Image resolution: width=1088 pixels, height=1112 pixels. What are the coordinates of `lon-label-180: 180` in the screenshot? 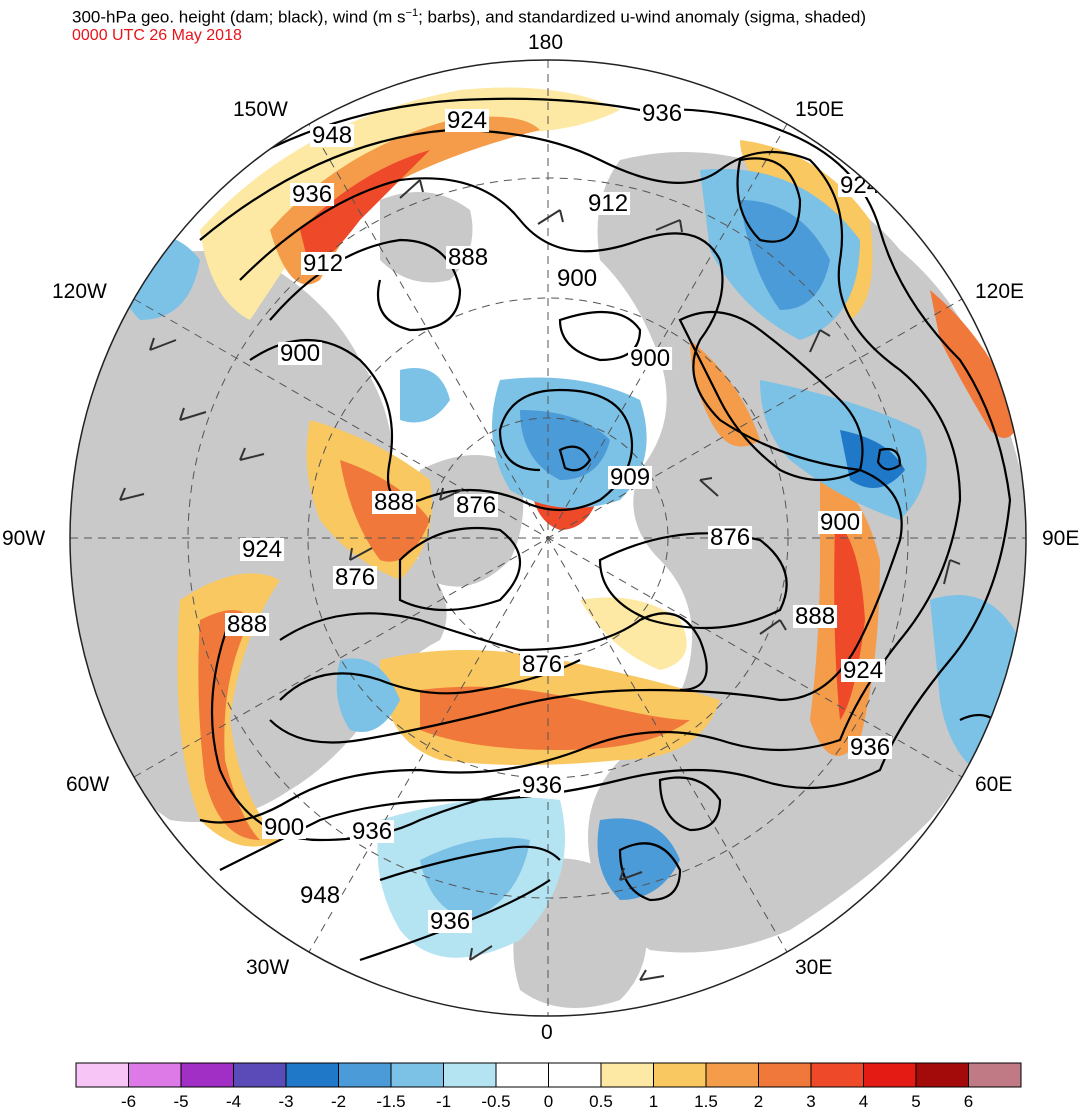 It's located at (546, 42).